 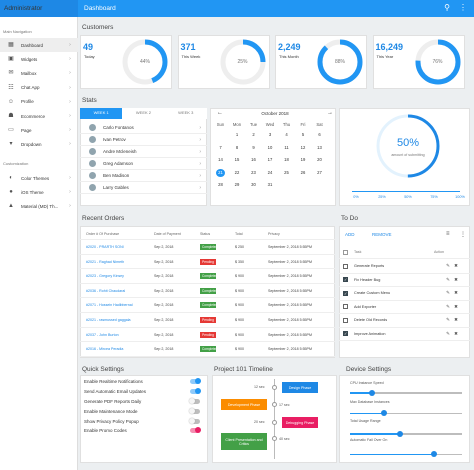 What do you see at coordinates (286, 159) in the screenshot?
I see `calendar-day: 18` at bounding box center [286, 159].